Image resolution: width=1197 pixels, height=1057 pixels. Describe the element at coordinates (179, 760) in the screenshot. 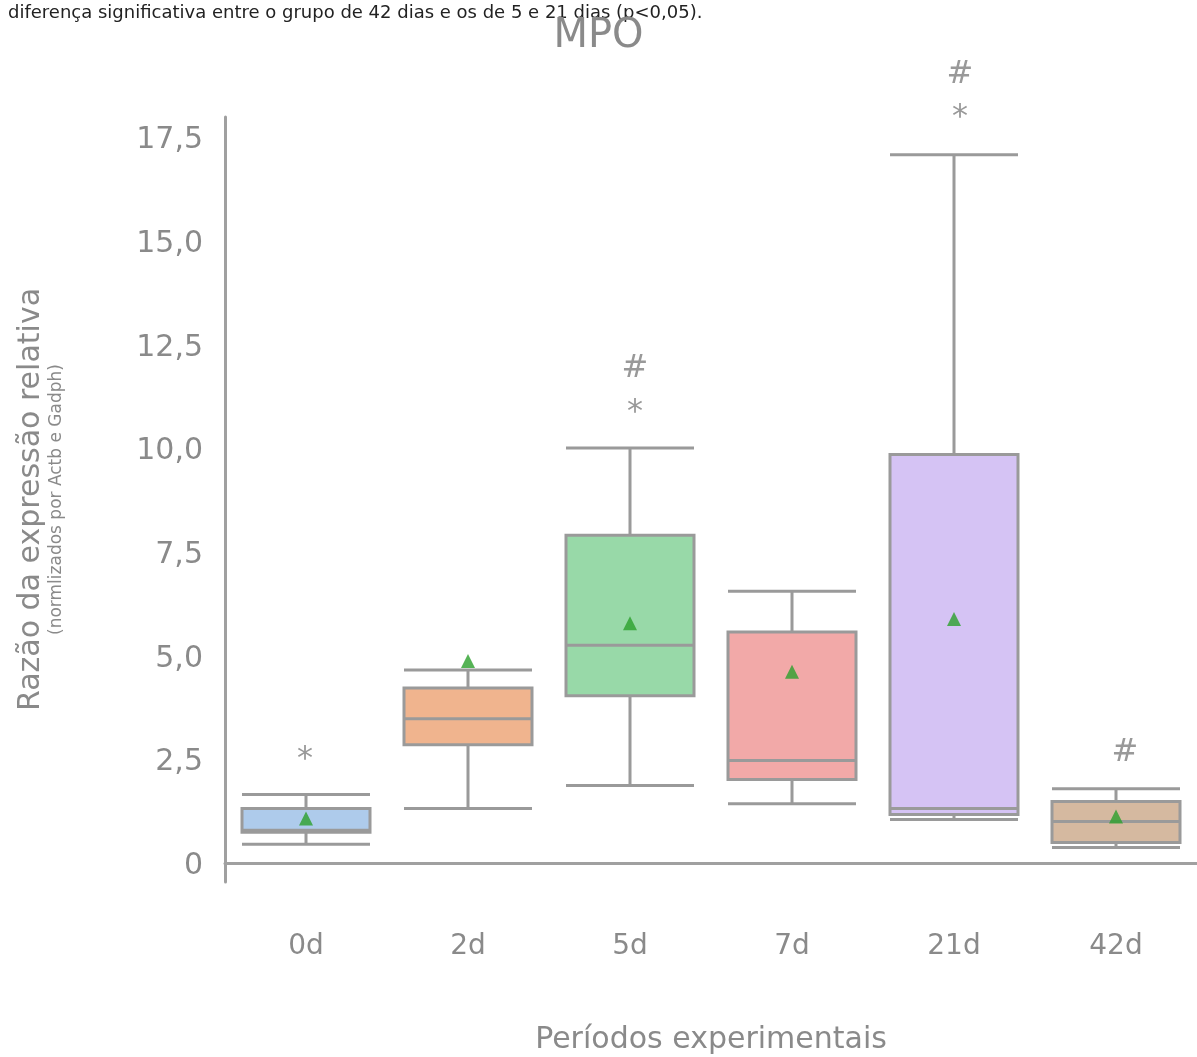

I see `y-tick-label: 2,5` at that location.